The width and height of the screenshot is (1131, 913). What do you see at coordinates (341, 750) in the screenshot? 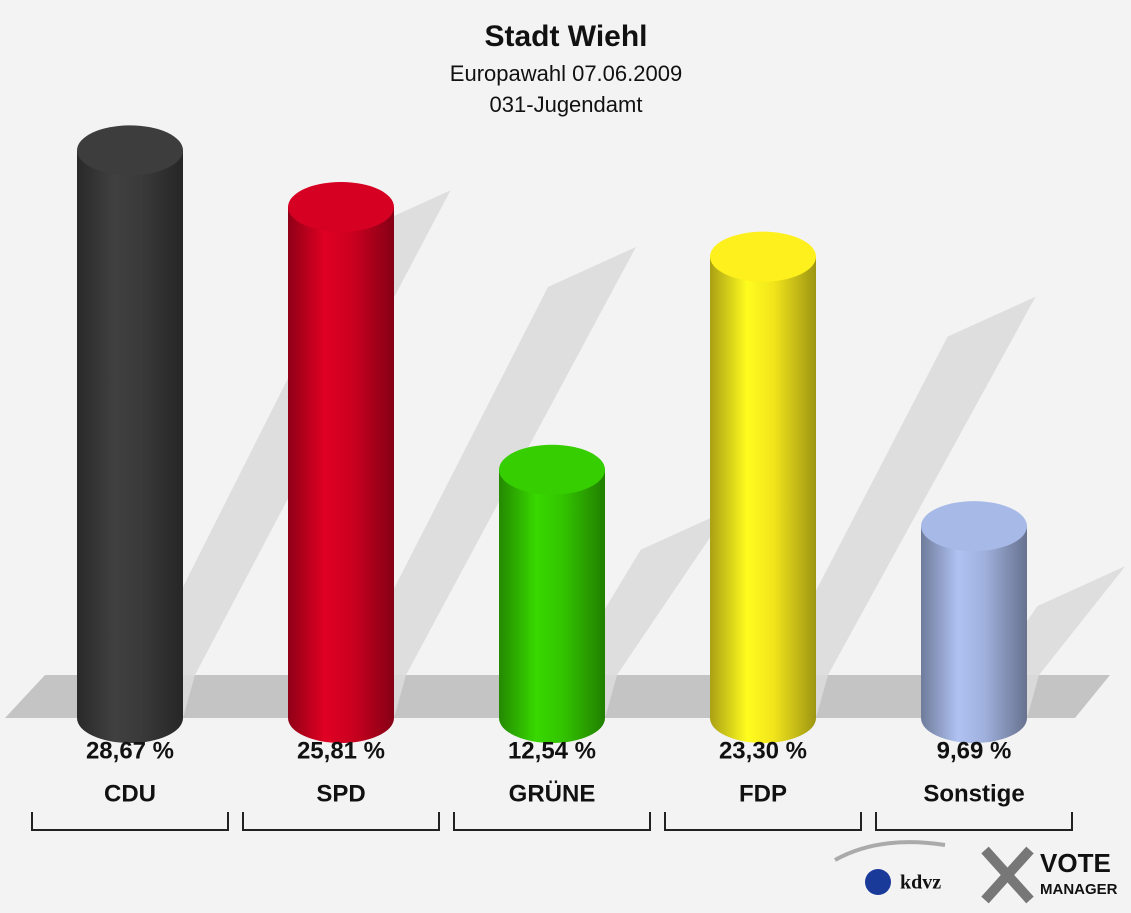
I see `value-label: 25,81 %` at bounding box center [341, 750].